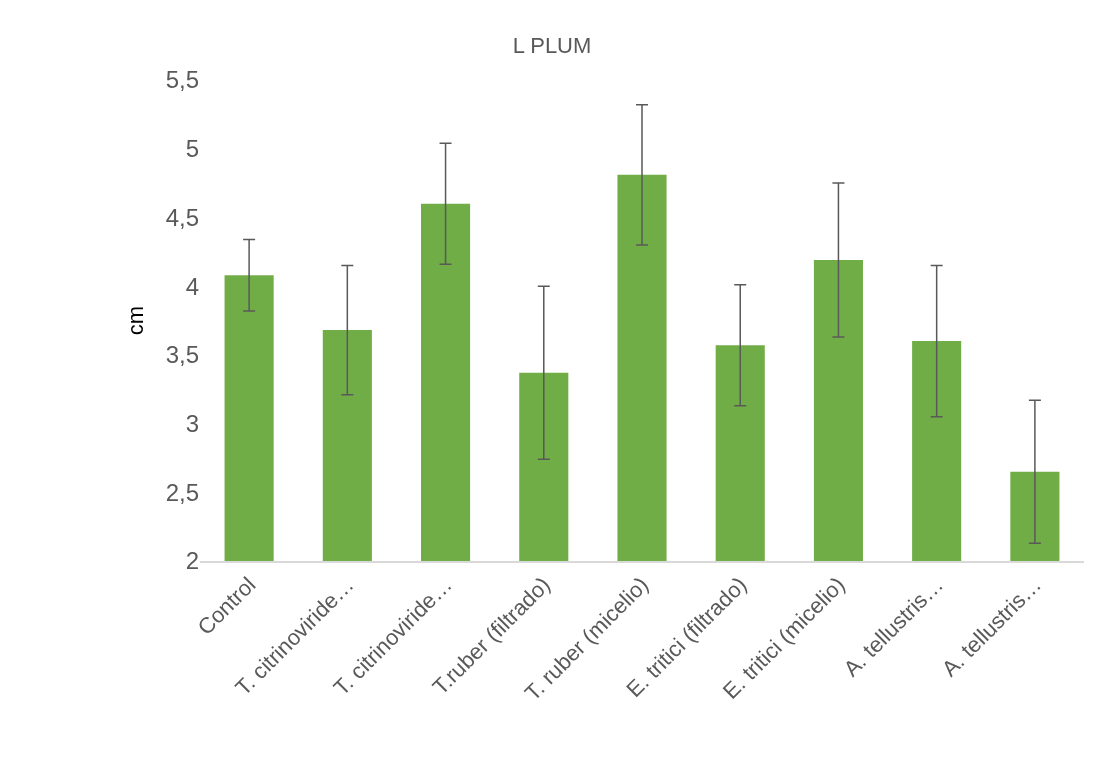  What do you see at coordinates (182, 80) in the screenshot?
I see `y-tick-label: 5,5` at bounding box center [182, 80].